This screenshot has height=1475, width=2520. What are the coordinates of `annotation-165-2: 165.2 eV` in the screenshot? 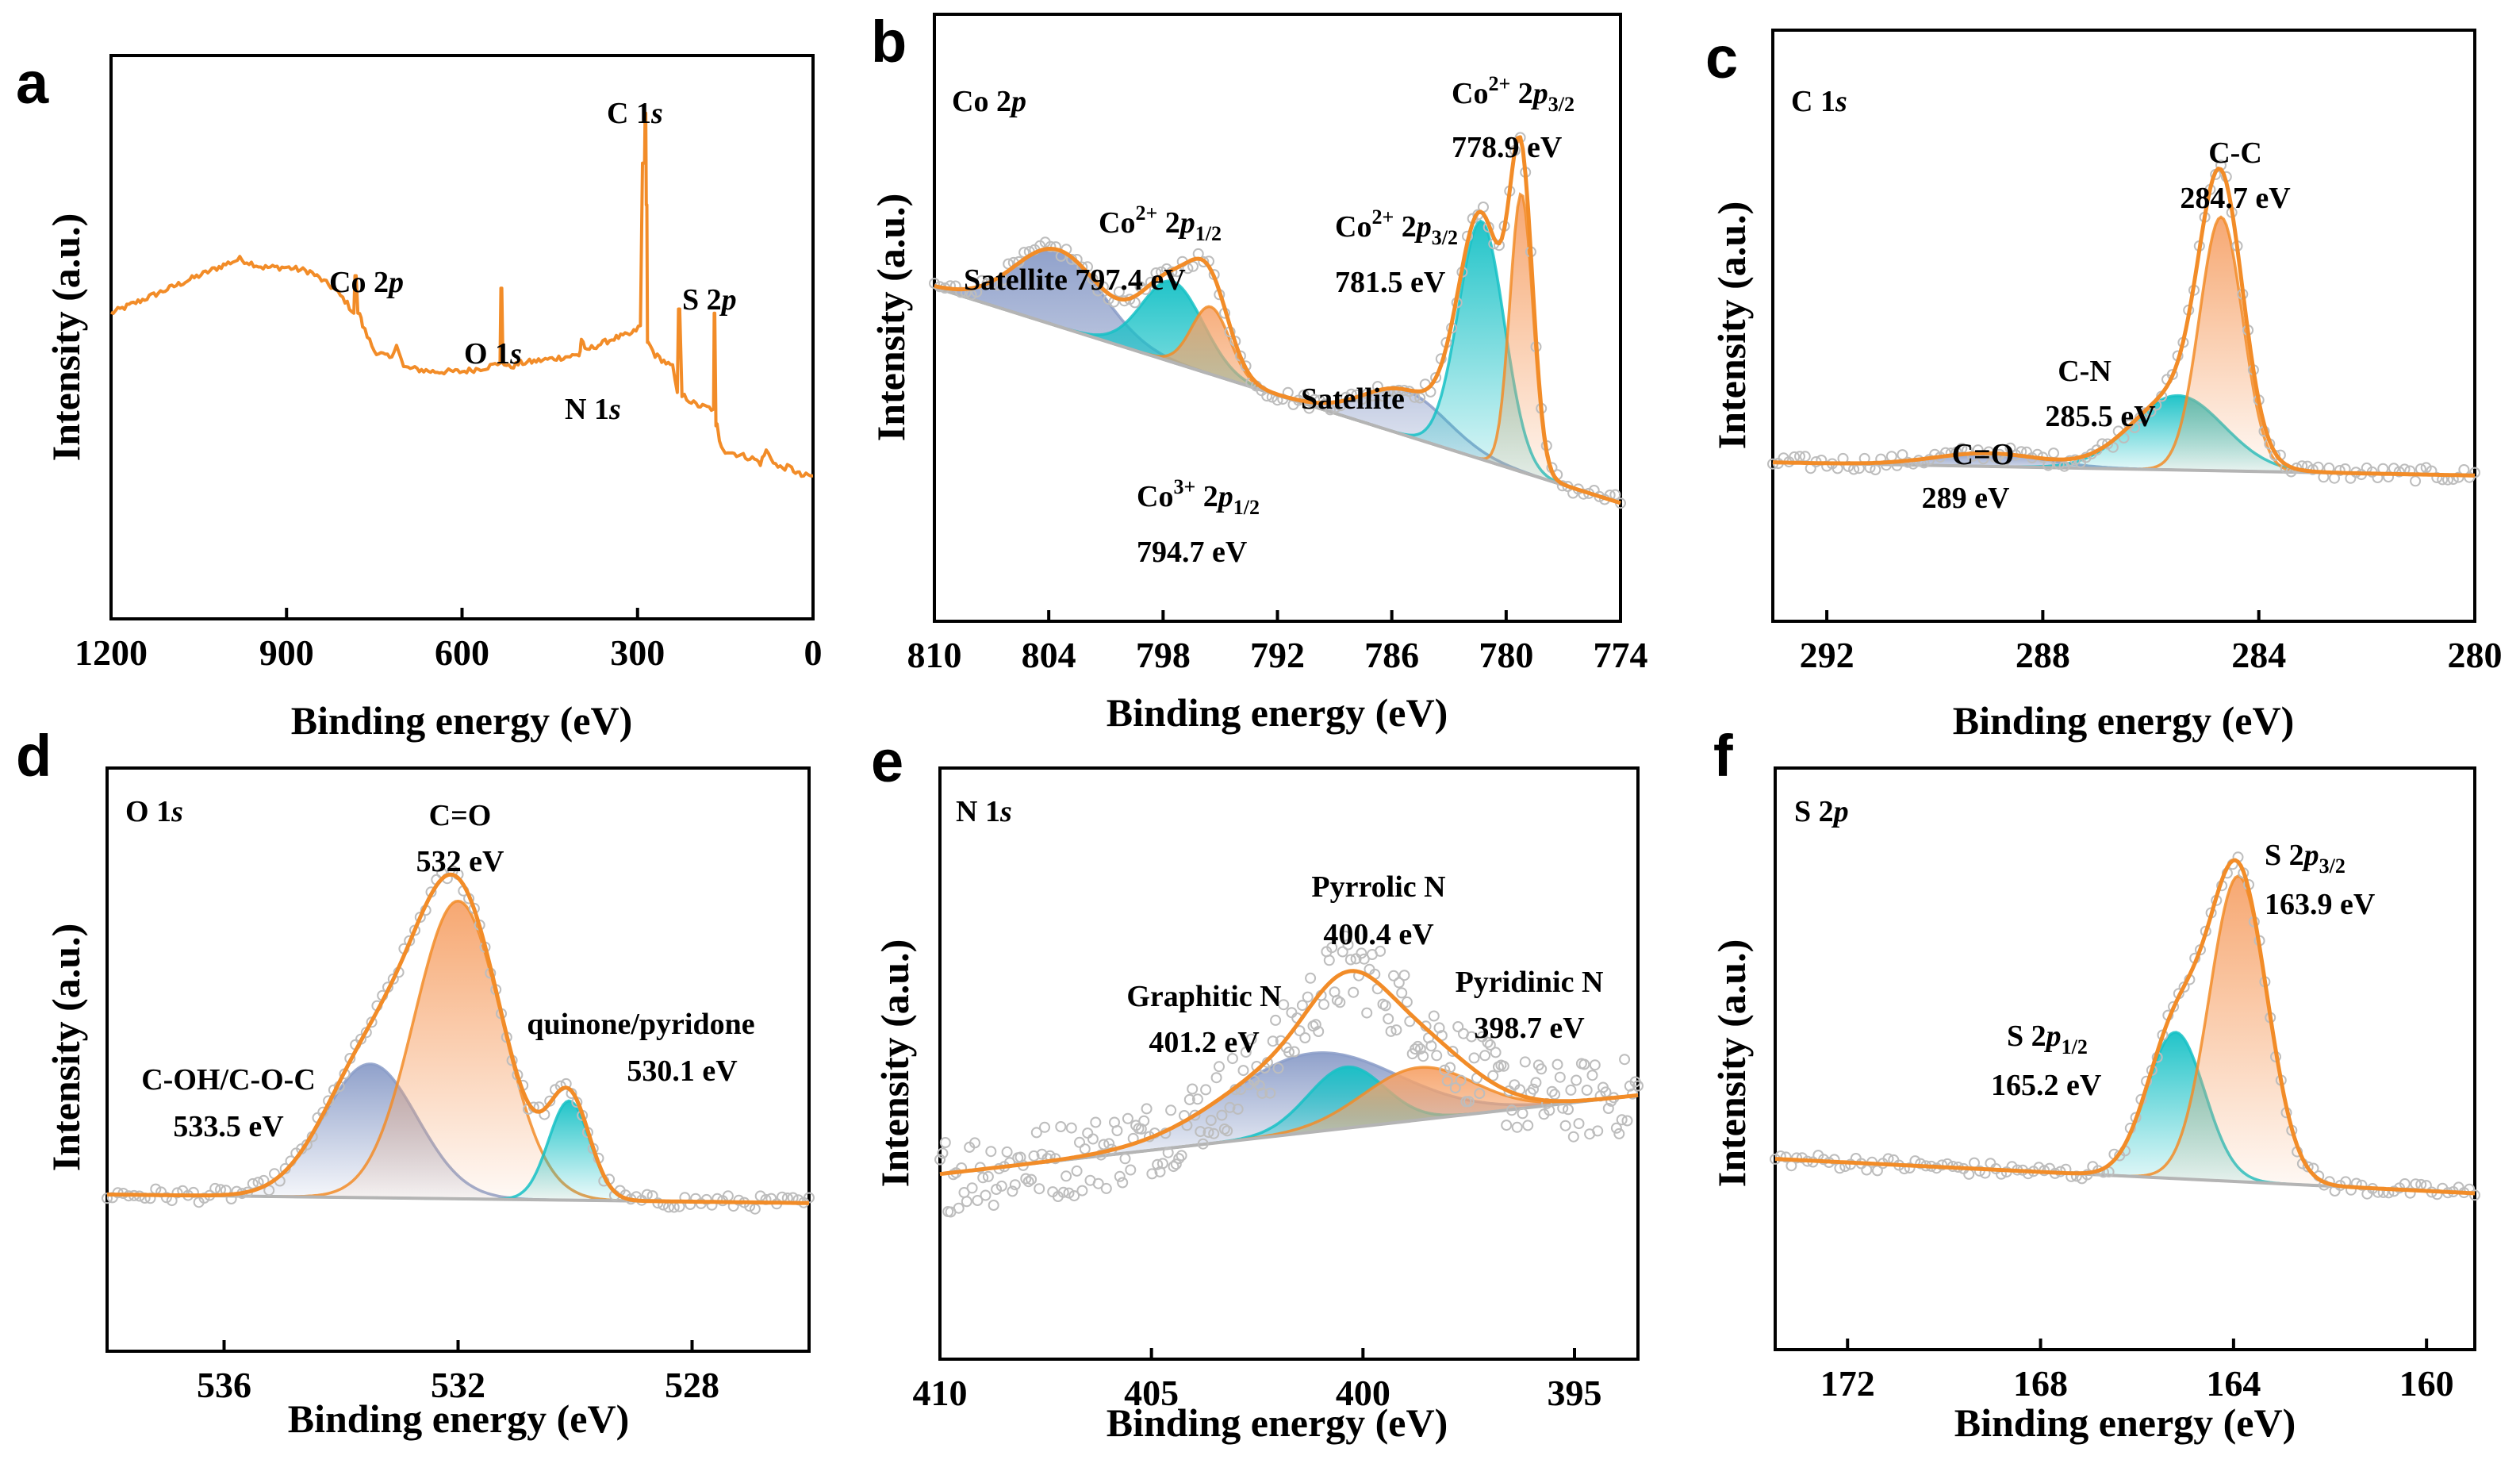 It's located at (2046, 1085).